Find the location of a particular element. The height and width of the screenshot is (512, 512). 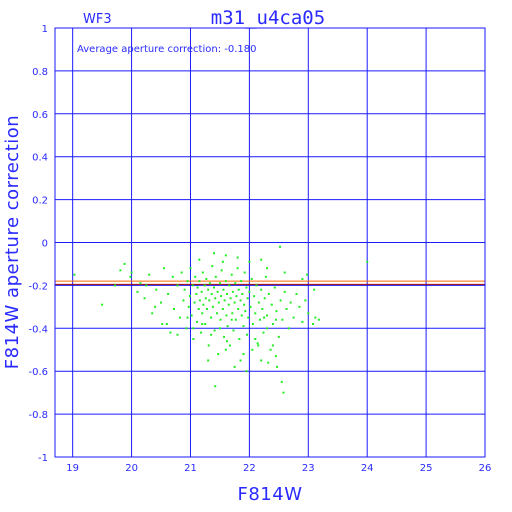

y-tick-label: -0.4 is located at coordinates (38, 329).